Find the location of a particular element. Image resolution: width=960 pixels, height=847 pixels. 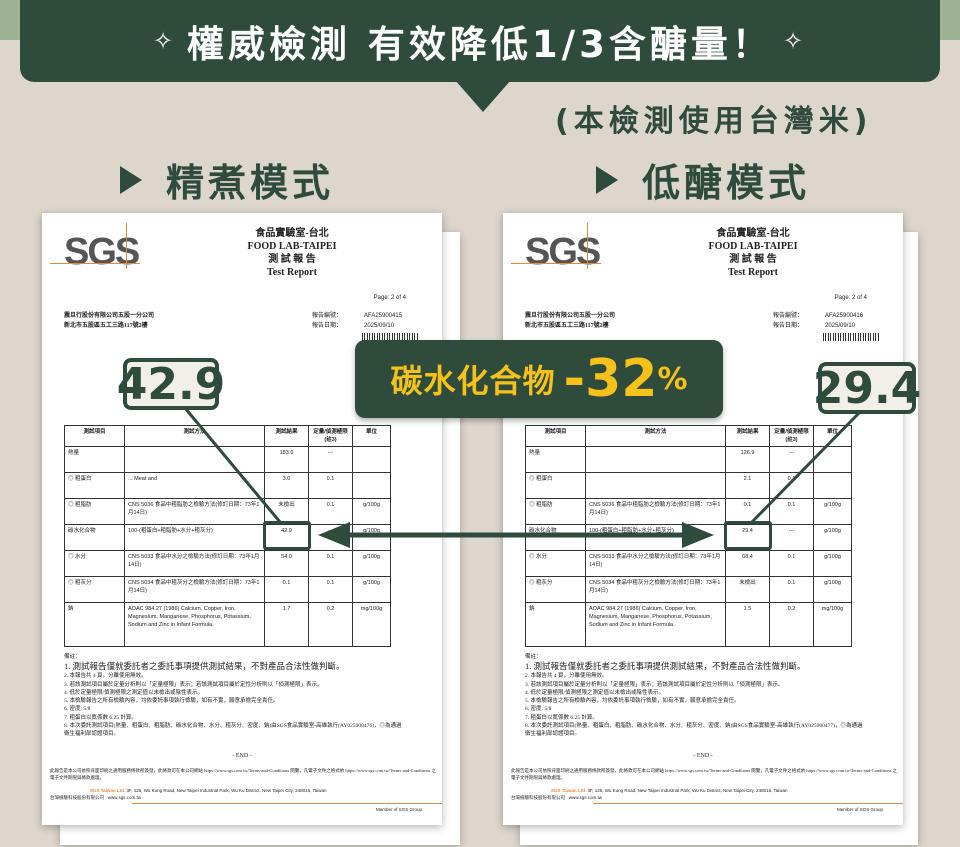

table-row: 熱量 126.9 --- is located at coordinates (688, 459).